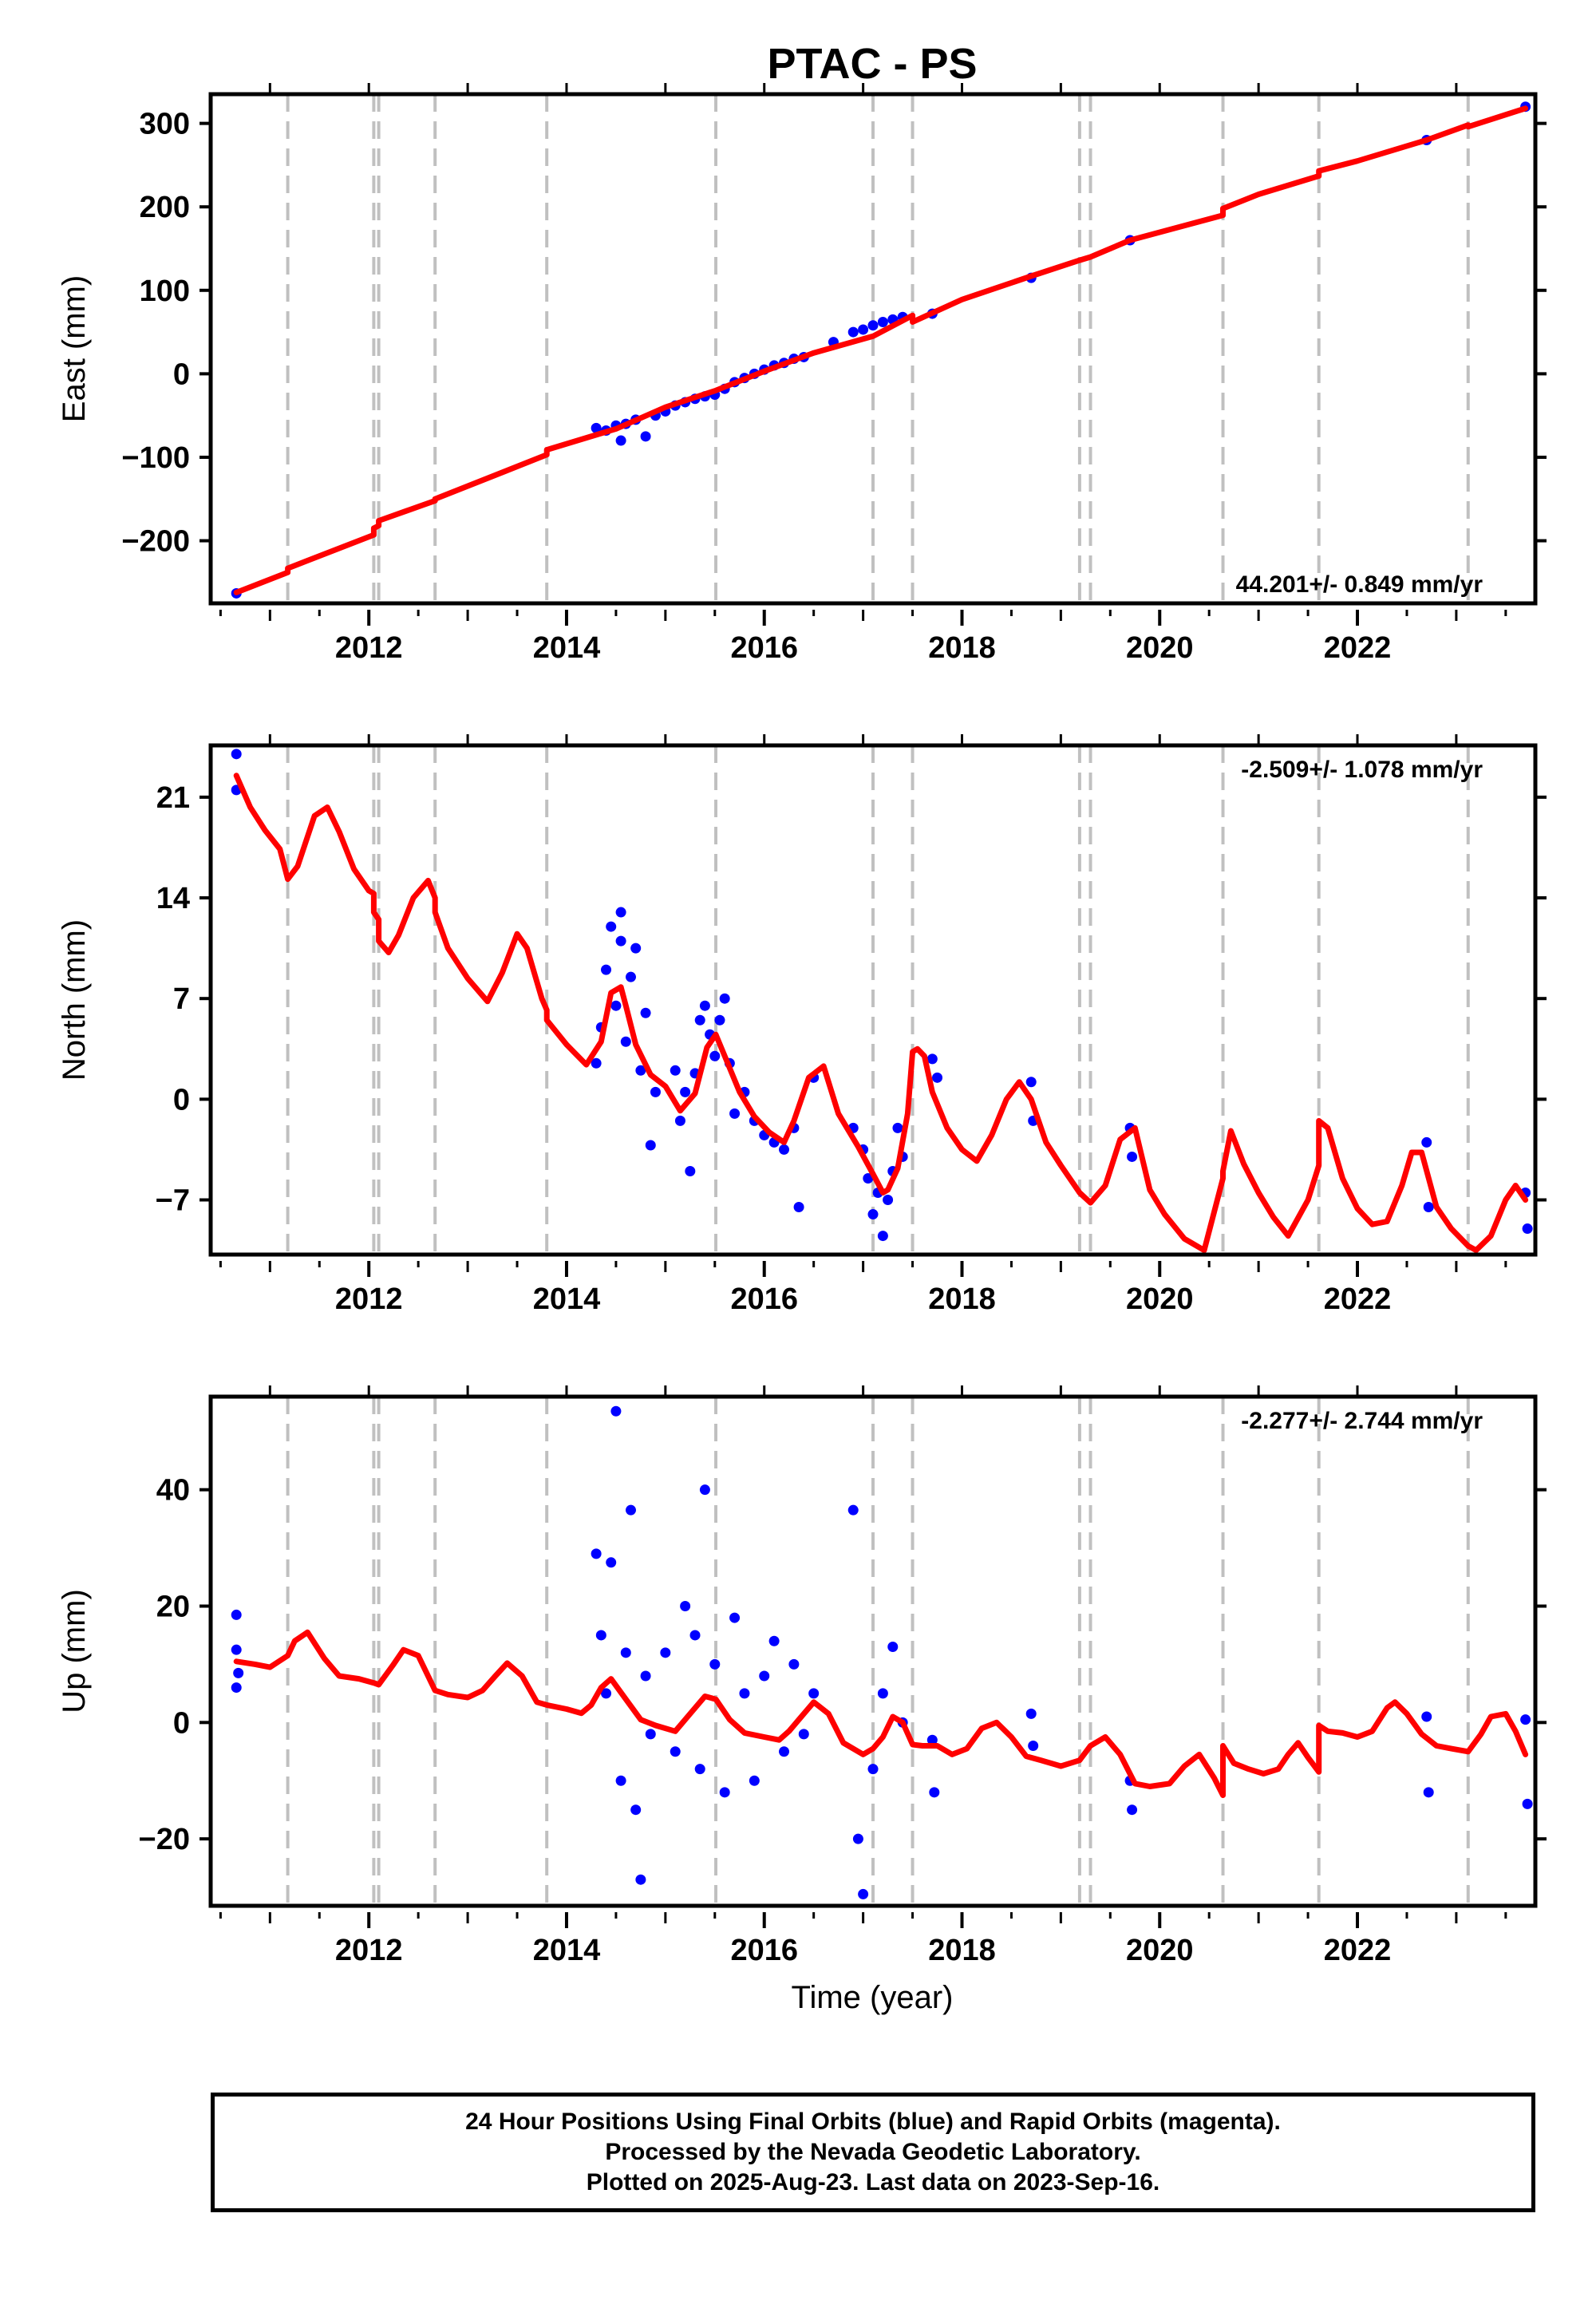 Image resolution: width=1596 pixels, height=2316 pixels. Describe the element at coordinates (181, 1100) in the screenshot. I see `north-y-tick-label: 0` at that location.